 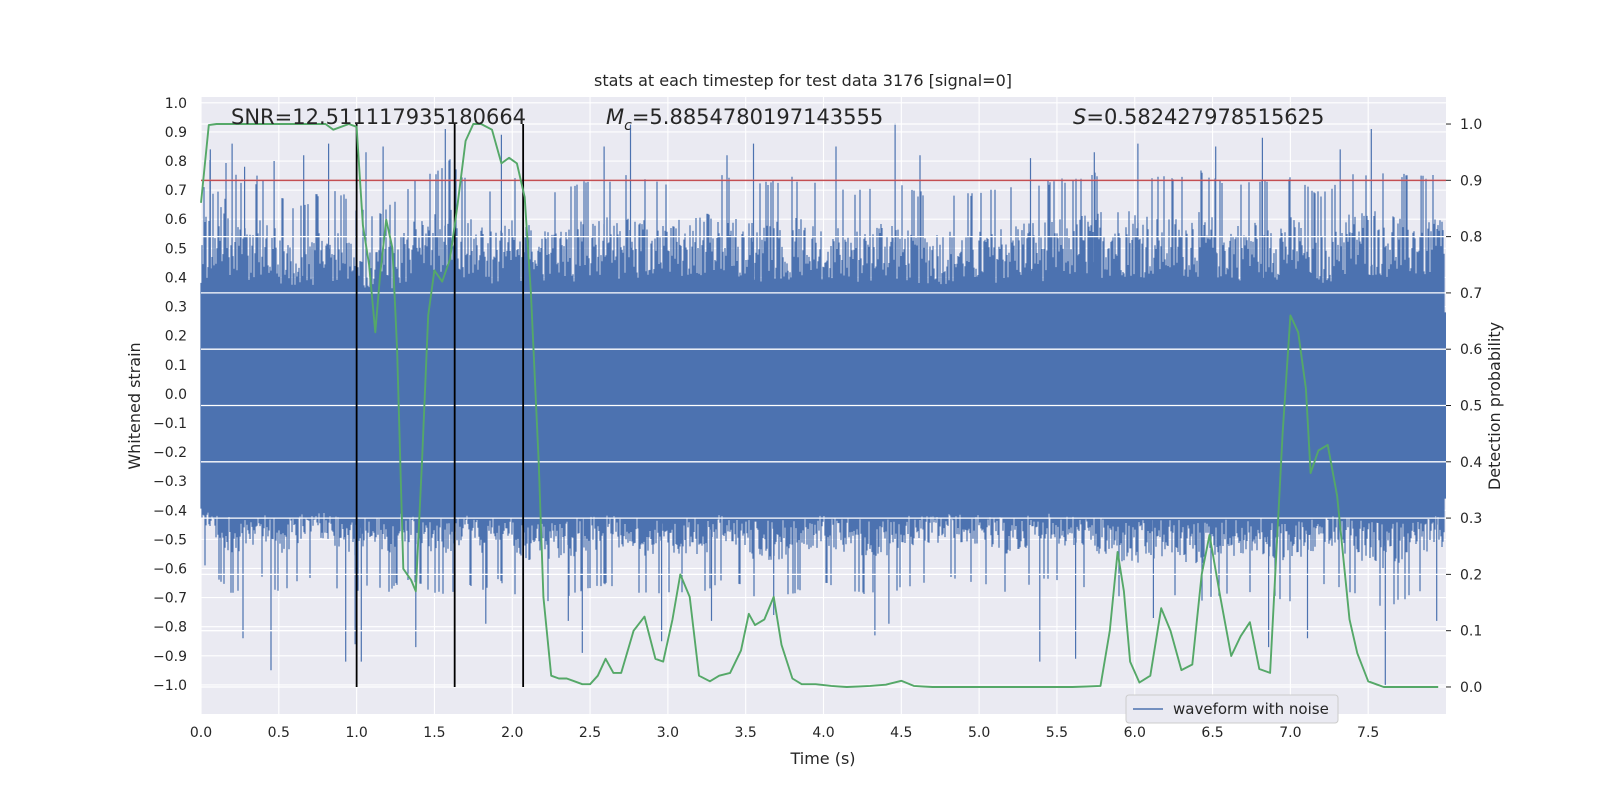 What do you see at coordinates (901, 733) in the screenshot?
I see `x-tick-label-9: 4.5` at bounding box center [901, 733].